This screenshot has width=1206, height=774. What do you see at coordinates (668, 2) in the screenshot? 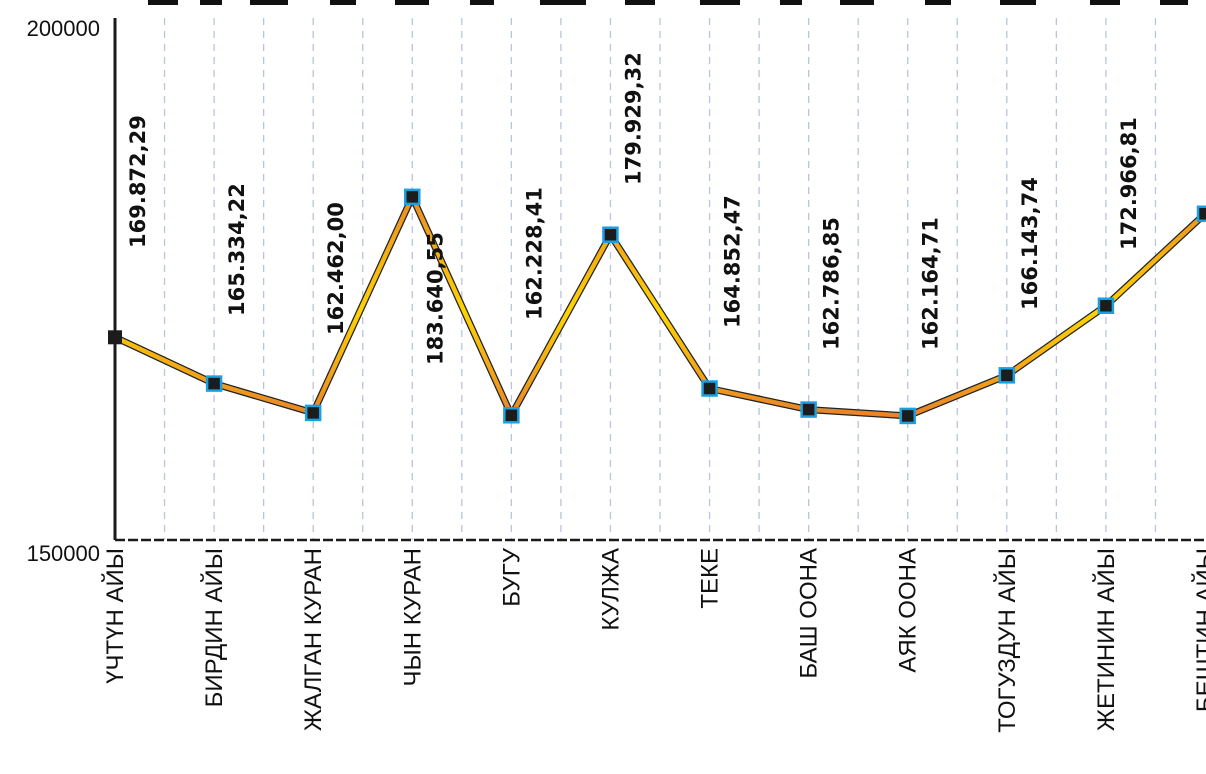
I see `title-fragment` at bounding box center [668, 2].